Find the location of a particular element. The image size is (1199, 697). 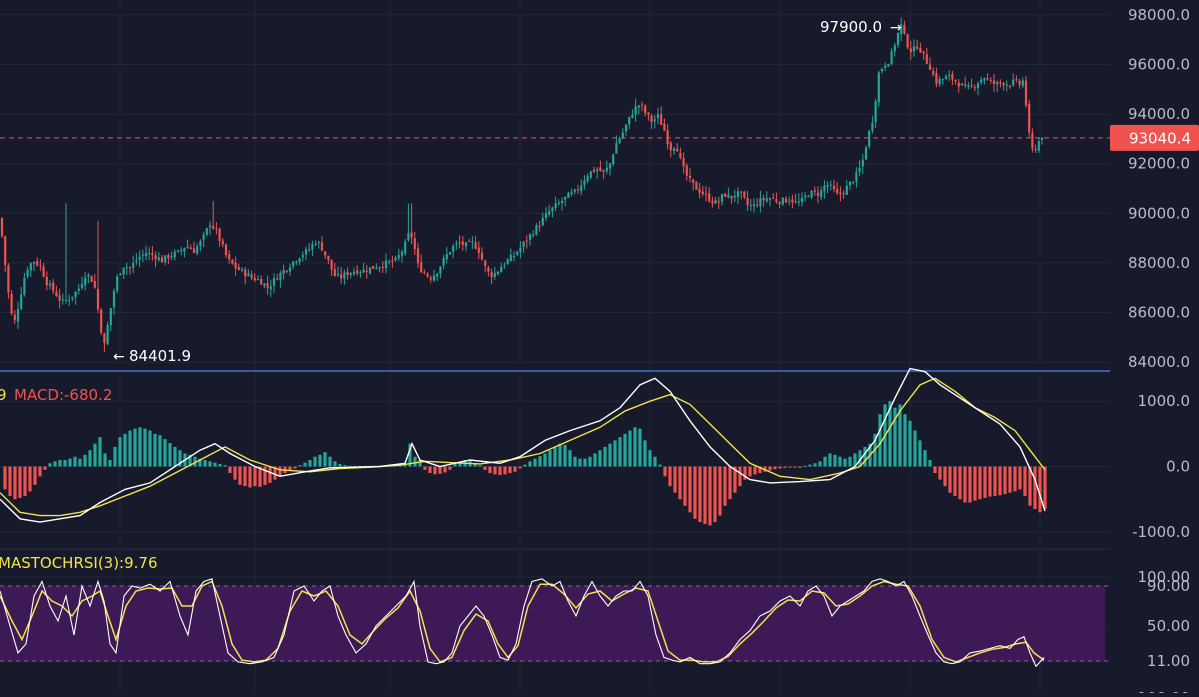

price-axis-tick-label: 84000.0 is located at coordinates (1159, 362).